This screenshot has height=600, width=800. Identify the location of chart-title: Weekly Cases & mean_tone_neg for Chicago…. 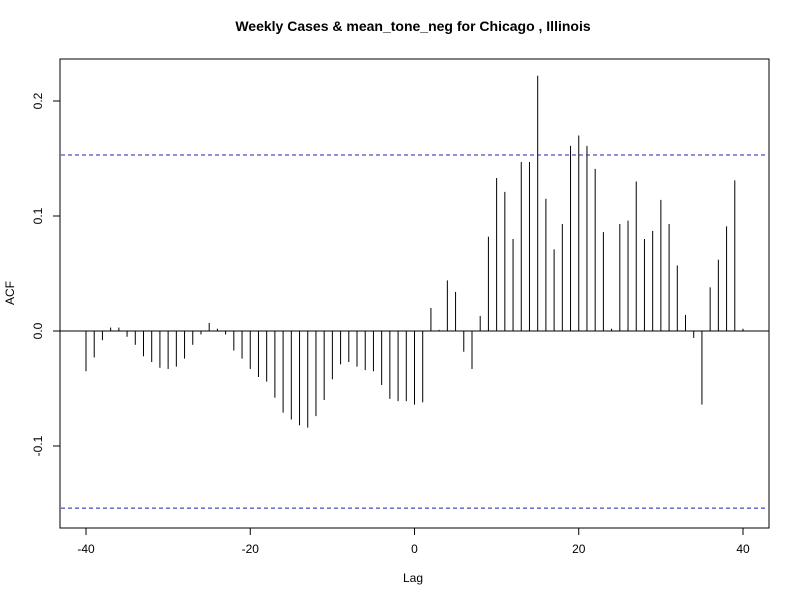
(413, 26).